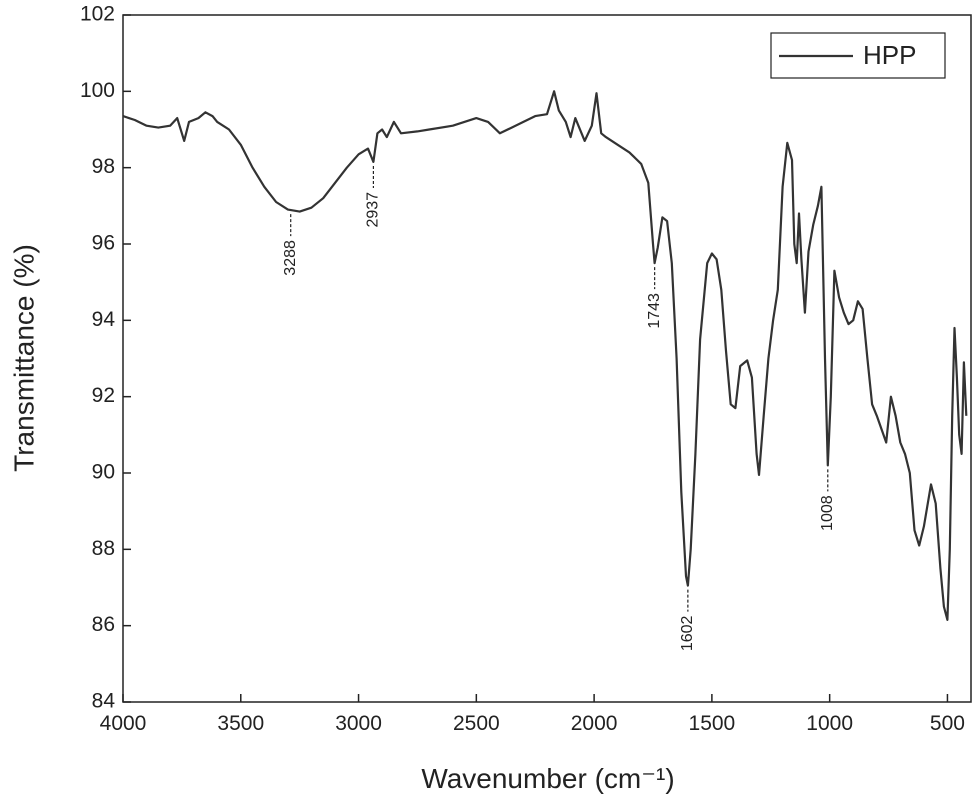  I want to click on y-tick-label: 88, so click(103, 548).